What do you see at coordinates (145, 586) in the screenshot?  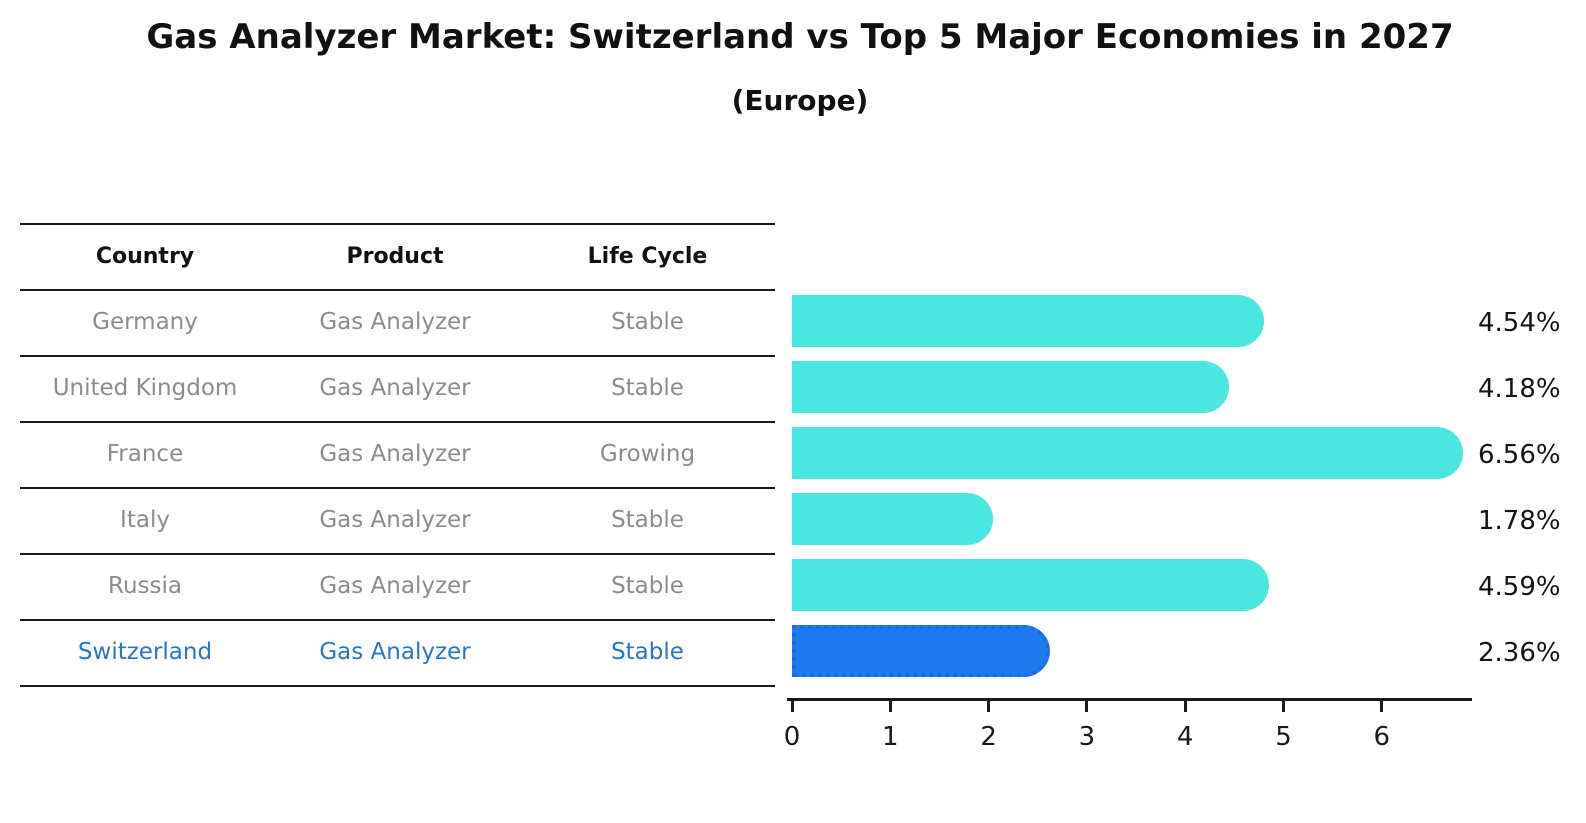 I see `cell-country: Russia` at bounding box center [145, 586].